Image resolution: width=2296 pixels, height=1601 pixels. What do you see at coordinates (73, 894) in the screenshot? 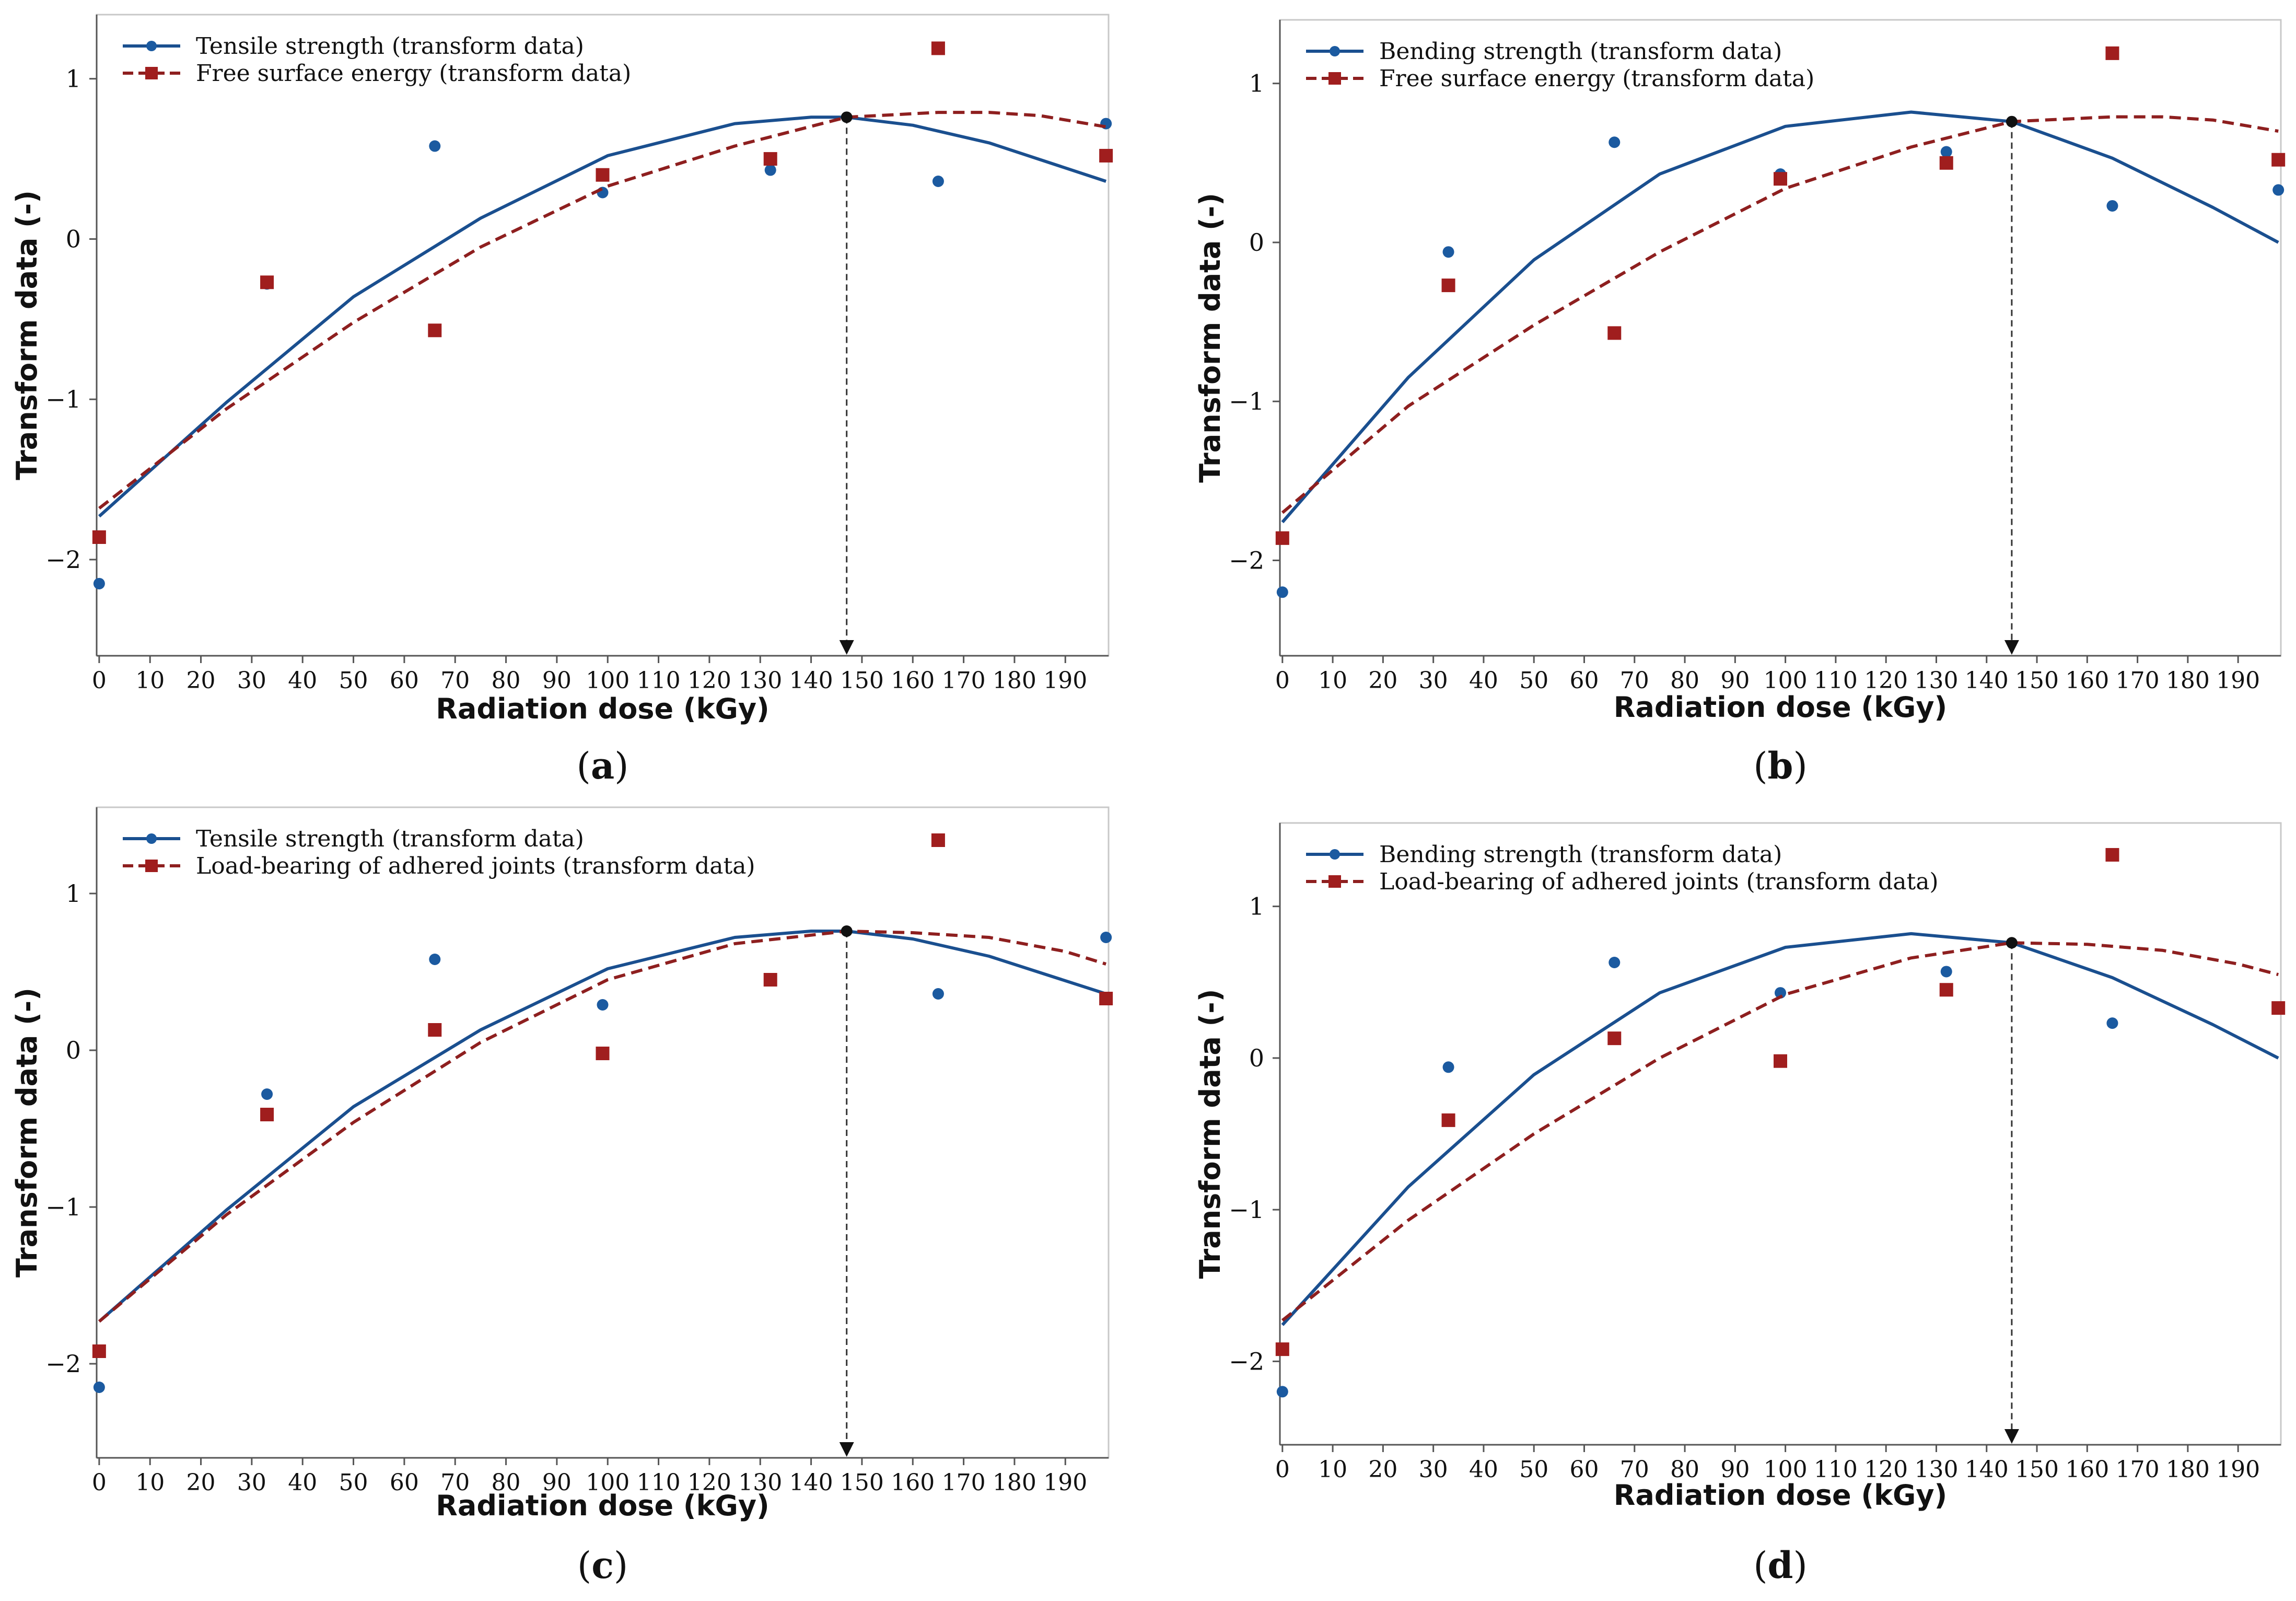
I see `y-tick-label: 1` at bounding box center [73, 894].